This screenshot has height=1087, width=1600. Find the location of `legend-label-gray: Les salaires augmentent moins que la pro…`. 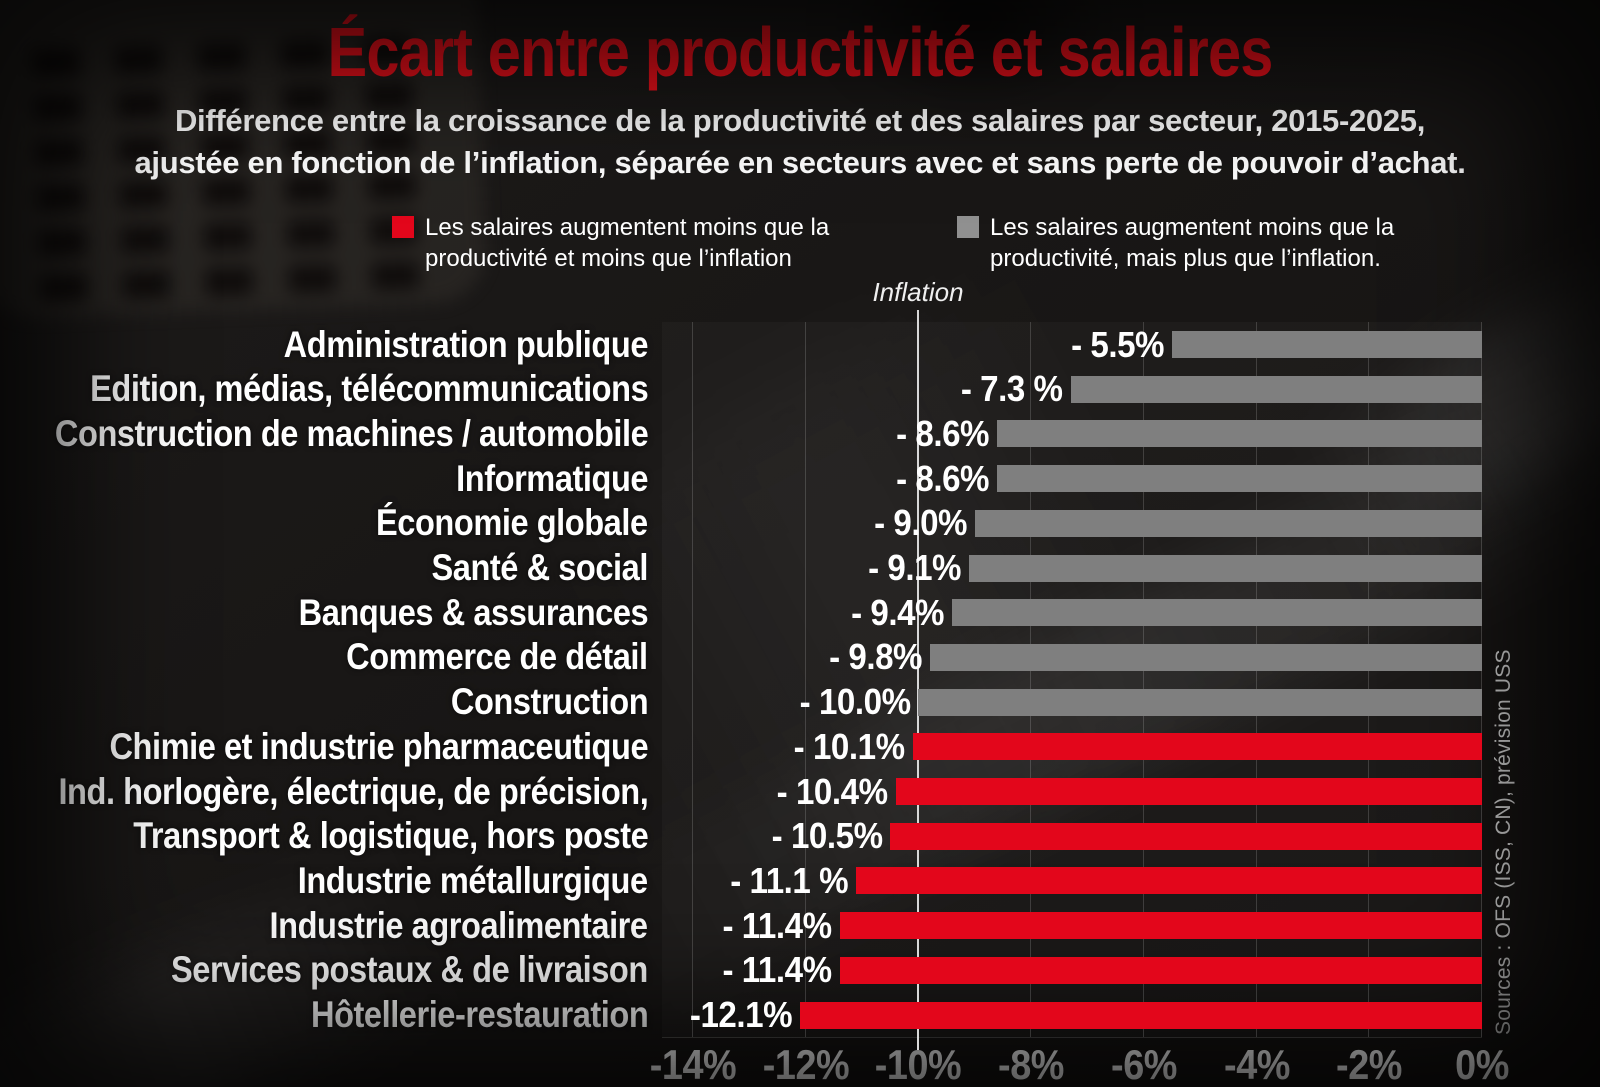

legend-label-gray: Les salaires augmentent moins que la pro… is located at coordinates (1192, 243).